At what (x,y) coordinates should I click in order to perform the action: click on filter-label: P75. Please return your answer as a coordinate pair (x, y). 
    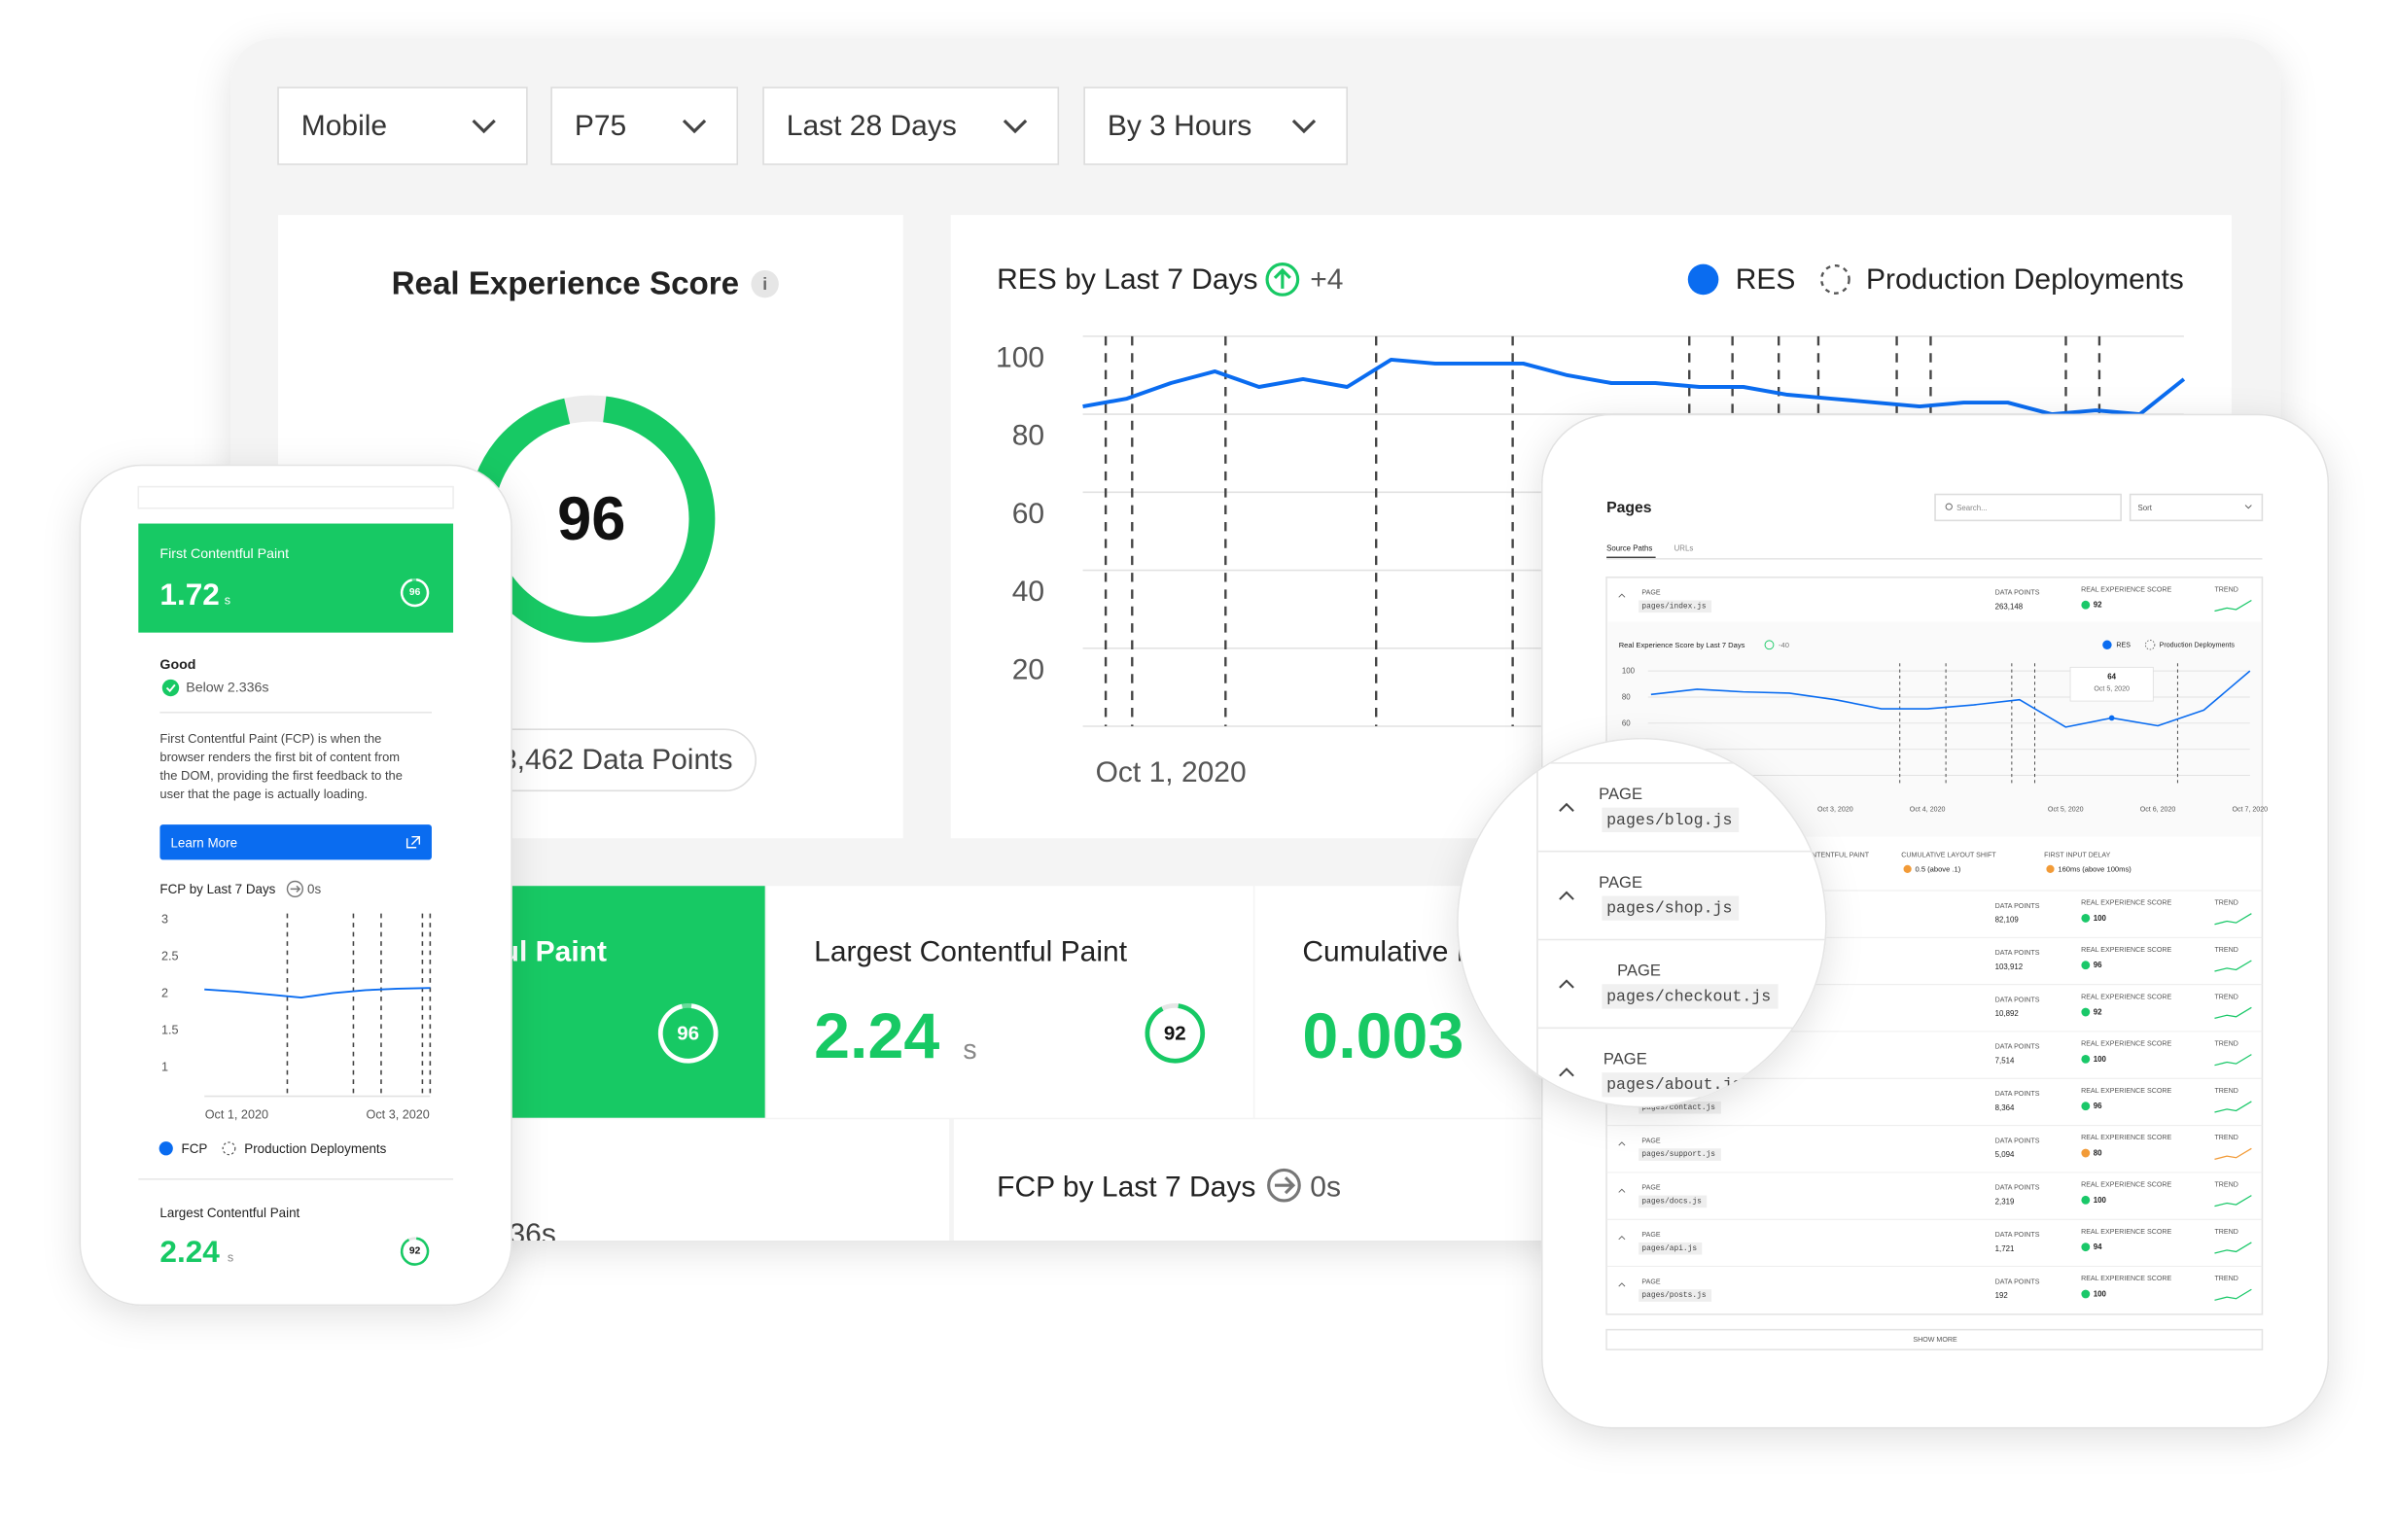
    Looking at the image, I should click on (601, 126).